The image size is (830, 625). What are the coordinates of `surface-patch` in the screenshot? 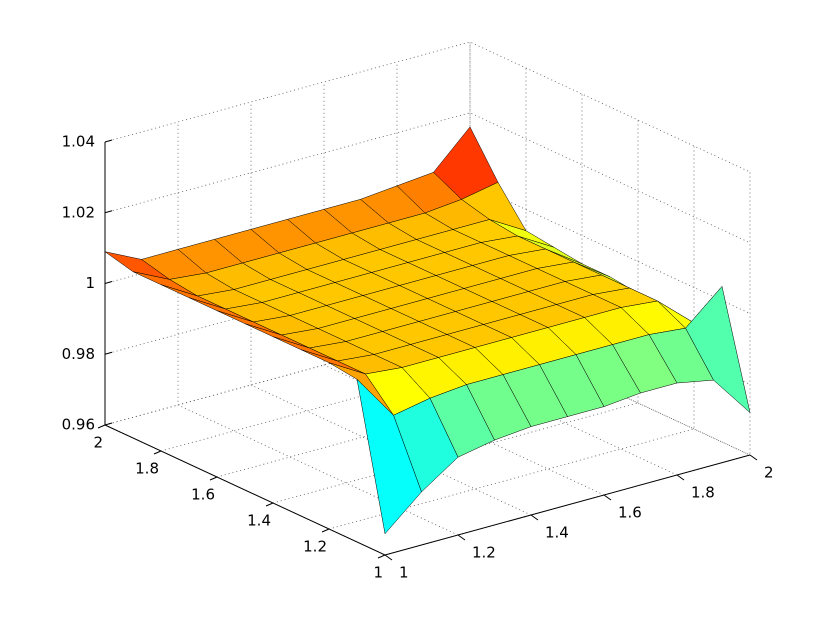 It's located at (389, 457).